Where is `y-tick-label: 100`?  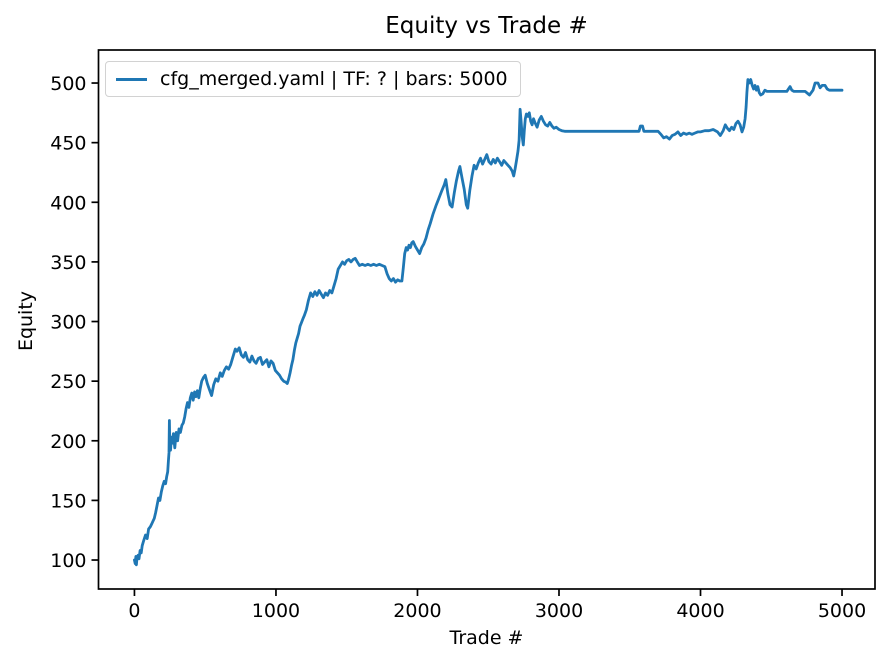 y-tick-label: 100 is located at coordinates (68, 561).